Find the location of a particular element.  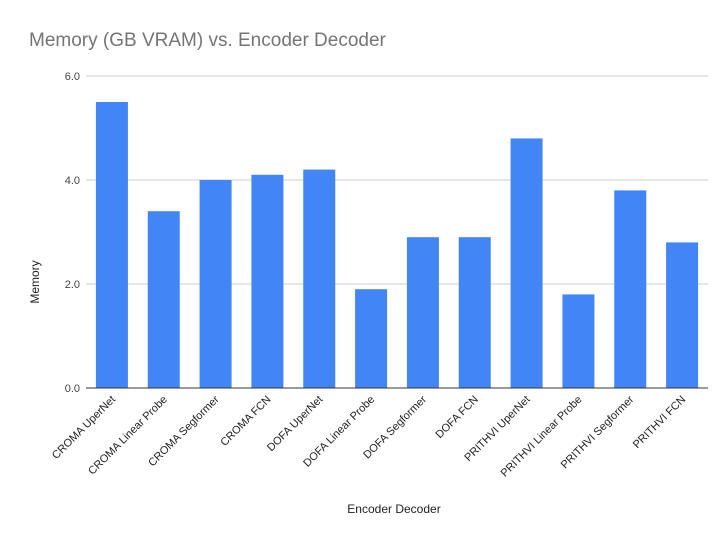

x-tick-label: DOFA FCN is located at coordinates (456, 417).